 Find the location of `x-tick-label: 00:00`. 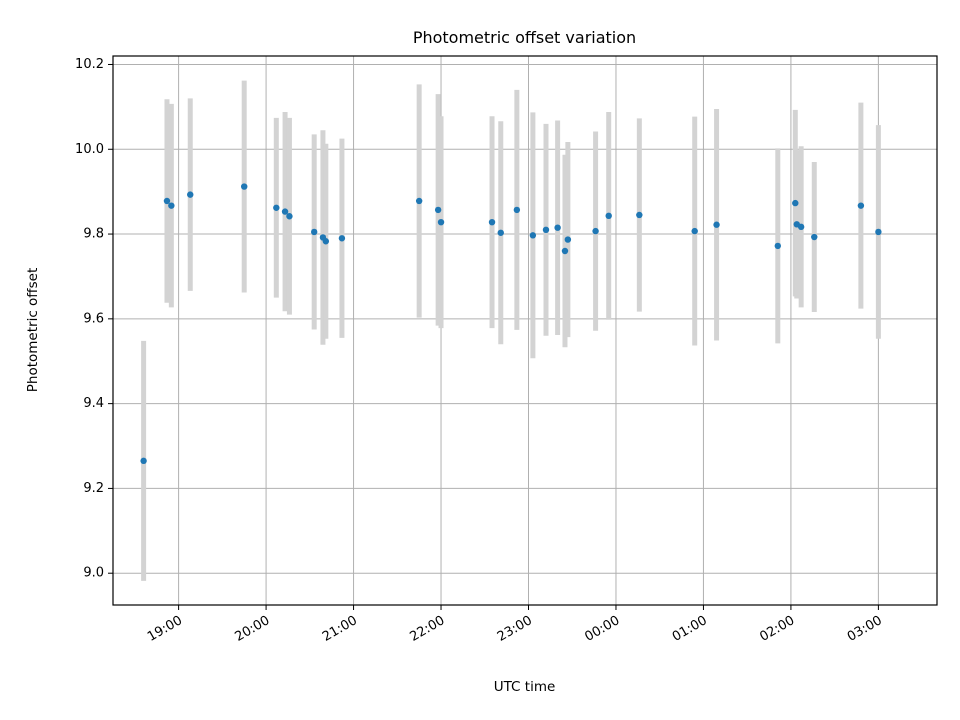

x-tick-label: 00:00 is located at coordinates (602, 629).